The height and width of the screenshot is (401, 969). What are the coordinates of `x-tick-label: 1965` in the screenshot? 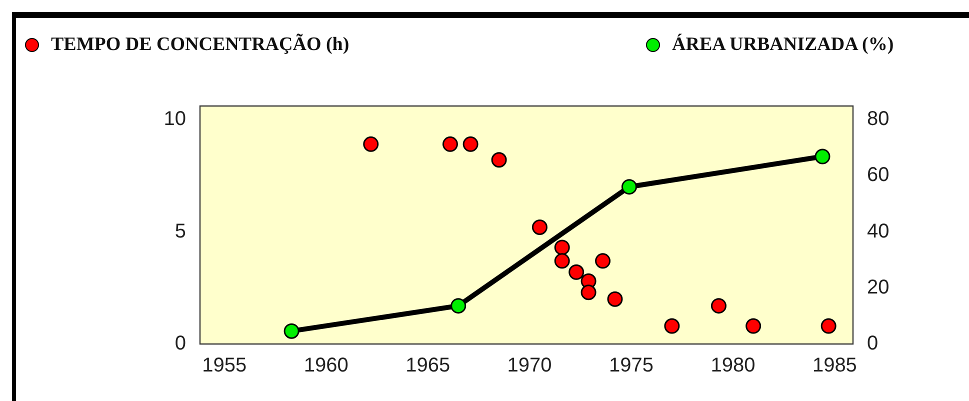 It's located at (428, 365).